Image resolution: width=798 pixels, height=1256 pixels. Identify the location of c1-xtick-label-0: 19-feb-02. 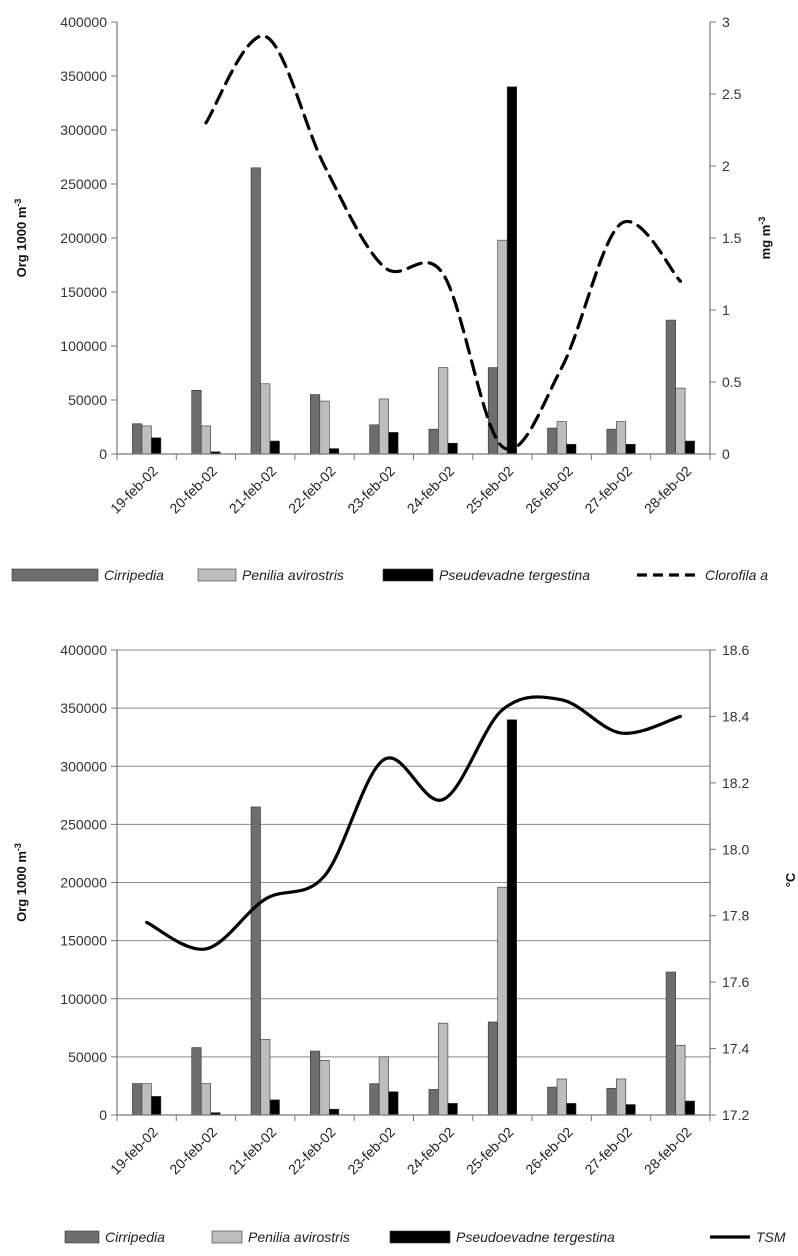
(134, 1151).